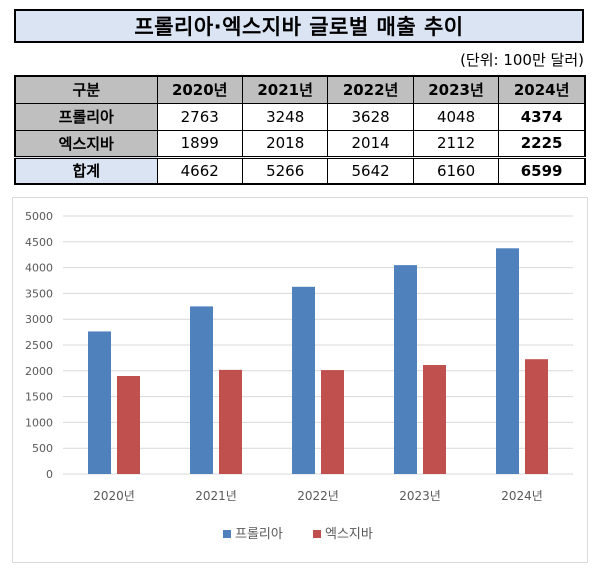 The image size is (600, 578). I want to click on table-cell: 2225, so click(542, 143).